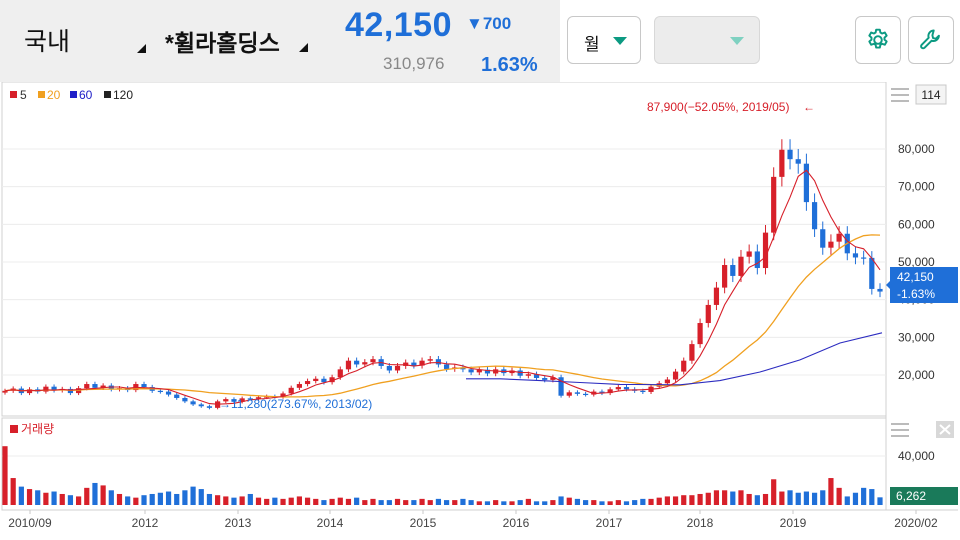  I want to click on volume-bars, so click(442, 475).